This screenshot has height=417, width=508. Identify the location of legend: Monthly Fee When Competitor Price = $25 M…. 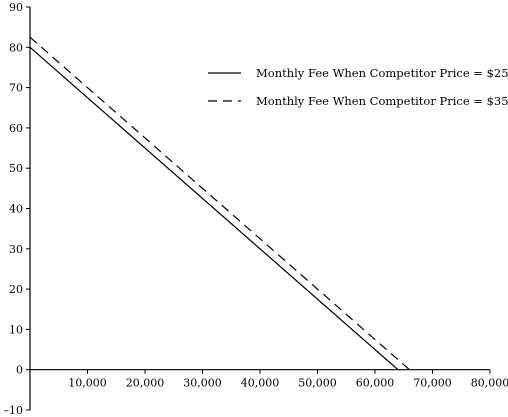
(358, 87).